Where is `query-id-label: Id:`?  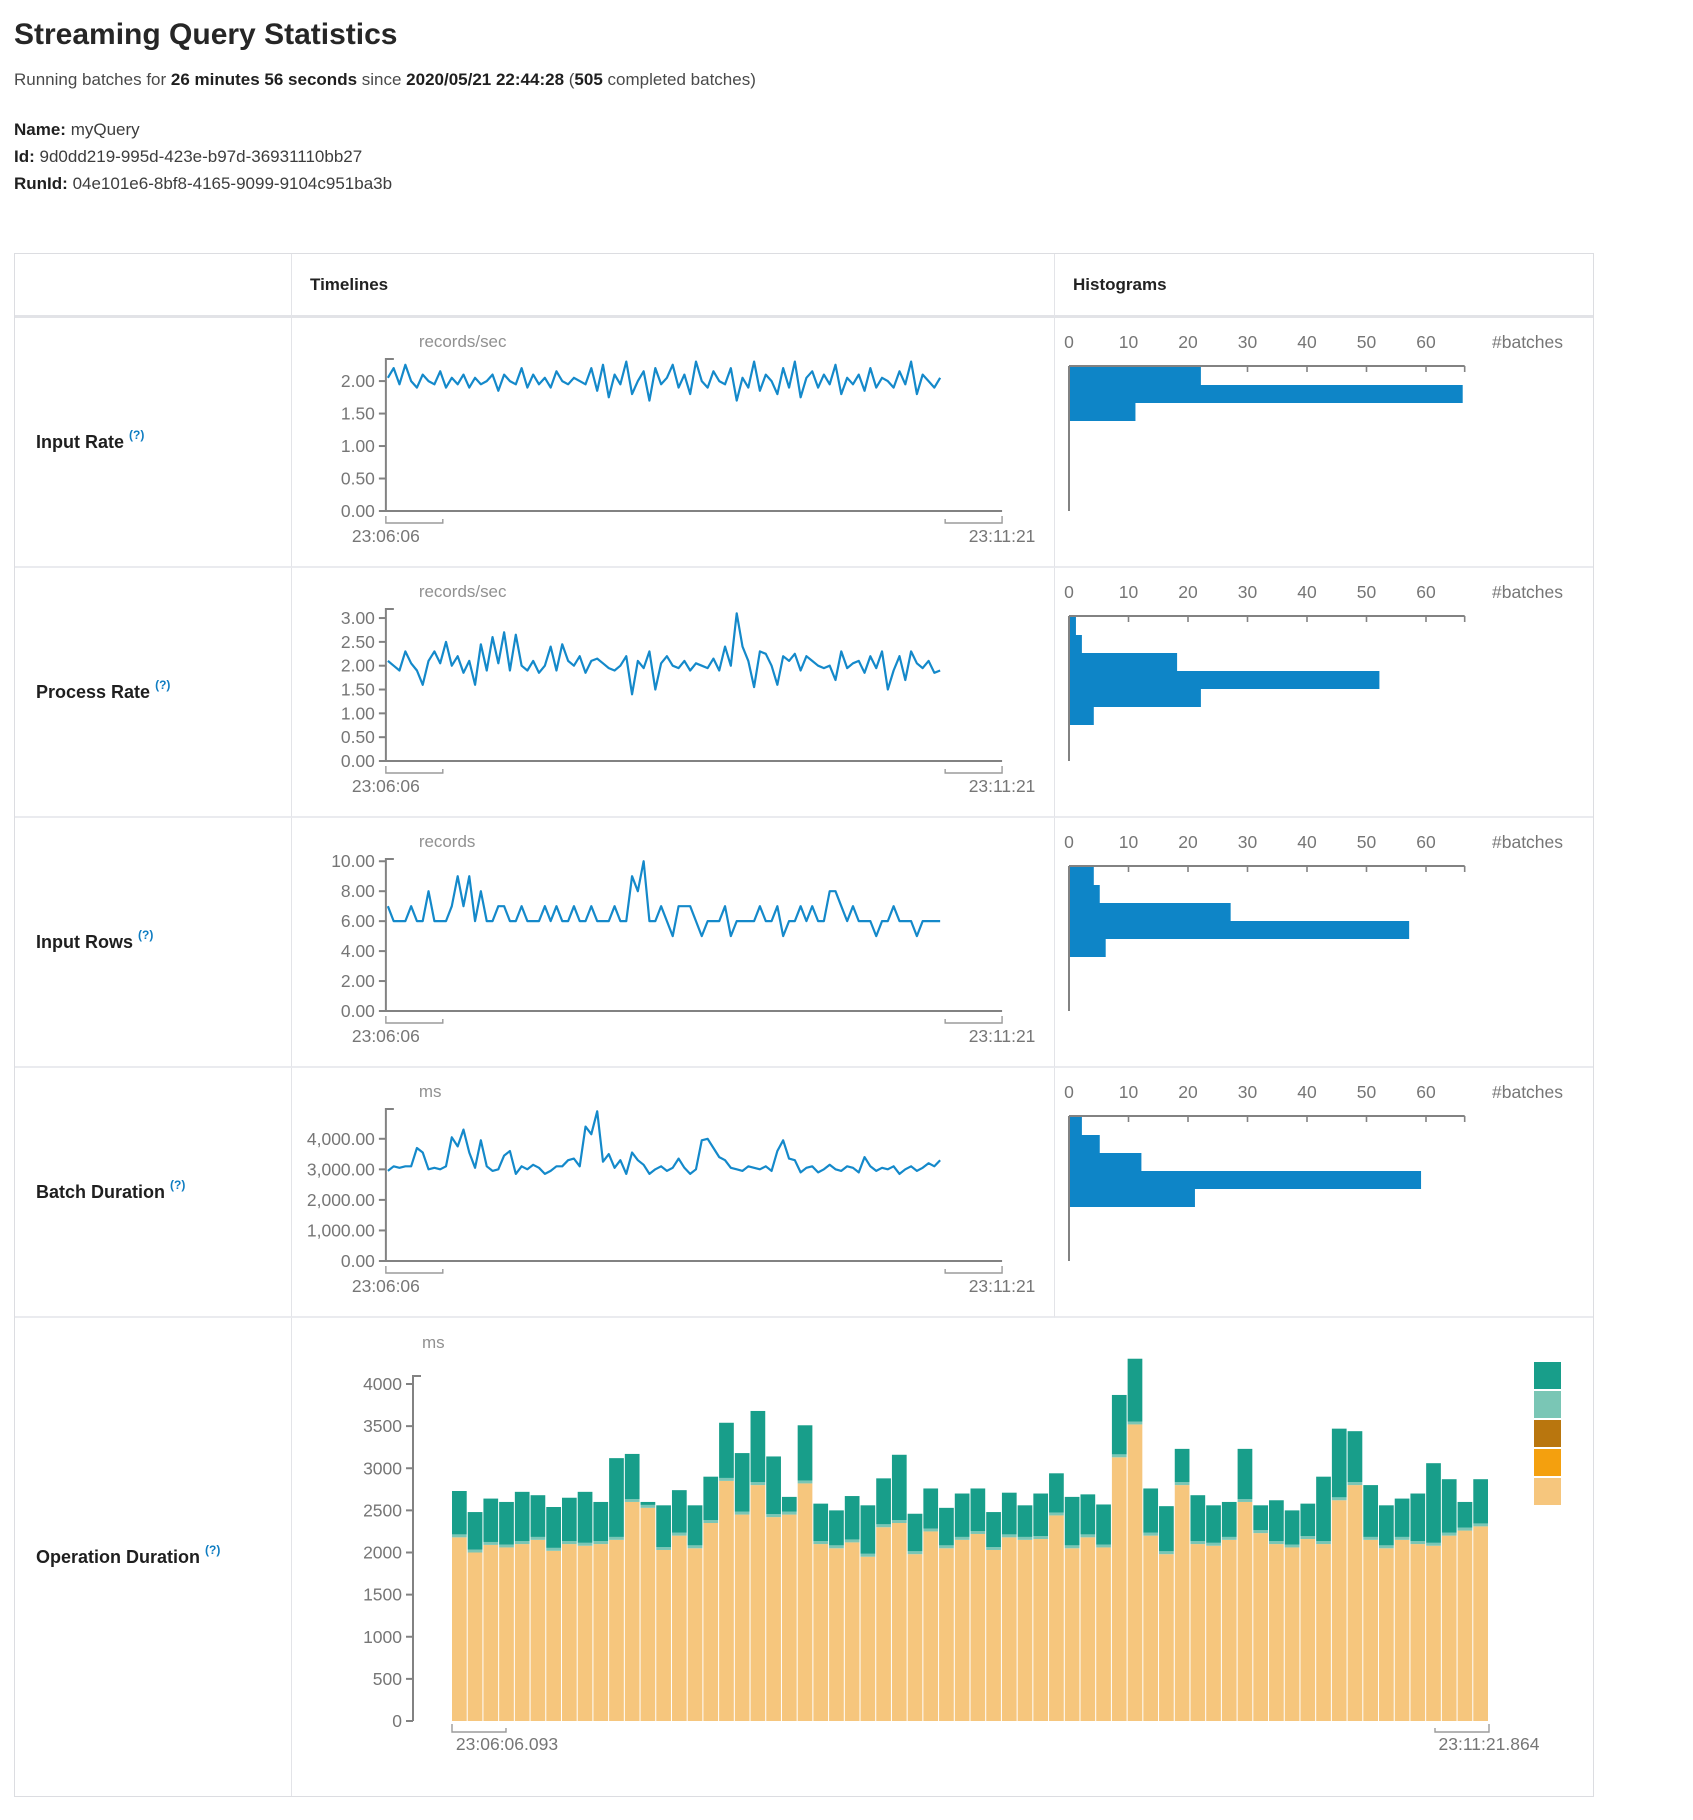 query-id-label: Id: is located at coordinates (24, 156).